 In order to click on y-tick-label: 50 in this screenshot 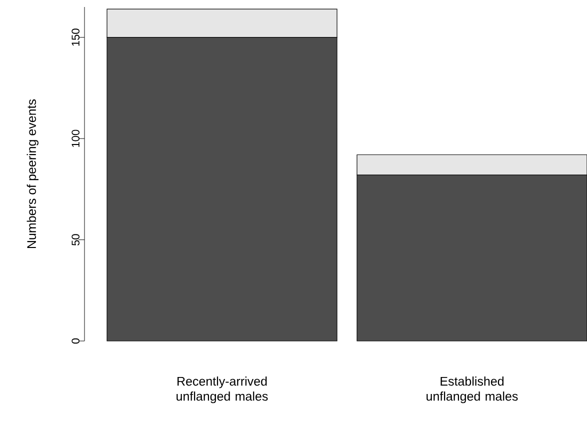, I will do `click(76, 240)`.